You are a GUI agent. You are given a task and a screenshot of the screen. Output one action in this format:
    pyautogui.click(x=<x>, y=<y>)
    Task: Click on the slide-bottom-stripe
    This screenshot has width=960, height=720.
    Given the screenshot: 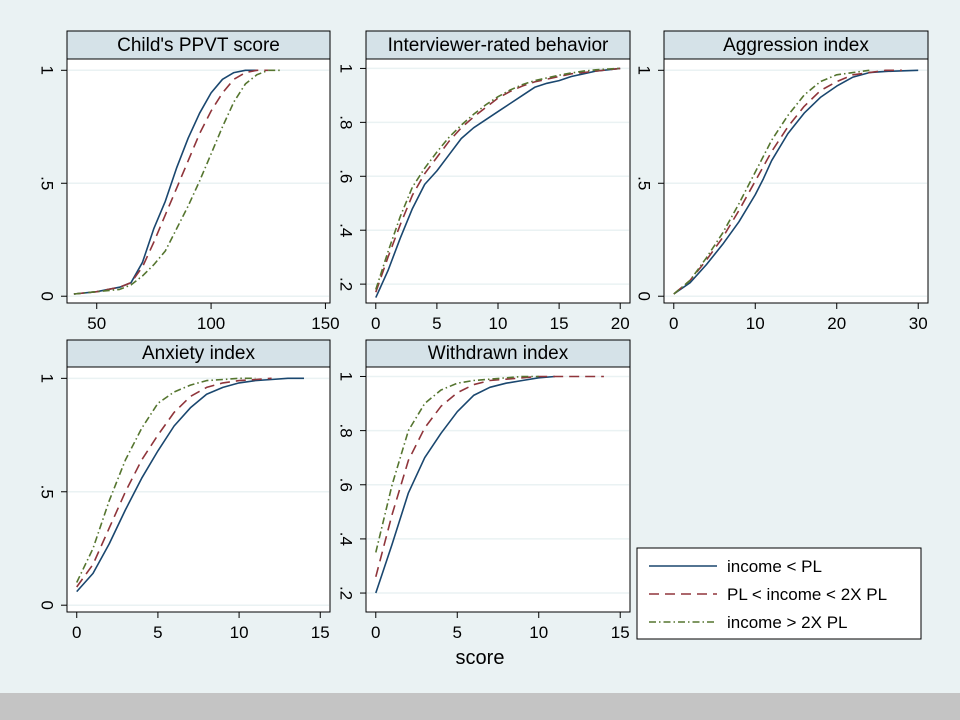 What is the action you would take?
    pyautogui.click(x=480, y=706)
    